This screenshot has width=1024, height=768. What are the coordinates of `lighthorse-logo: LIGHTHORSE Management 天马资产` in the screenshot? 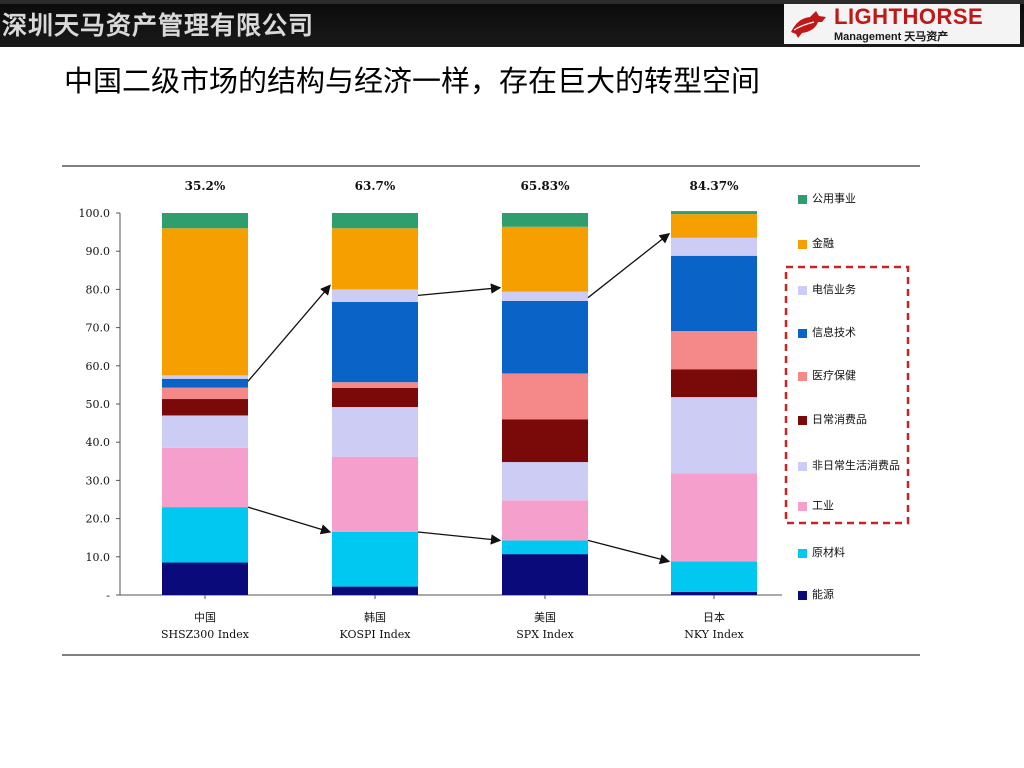 It's located at (902, 24).